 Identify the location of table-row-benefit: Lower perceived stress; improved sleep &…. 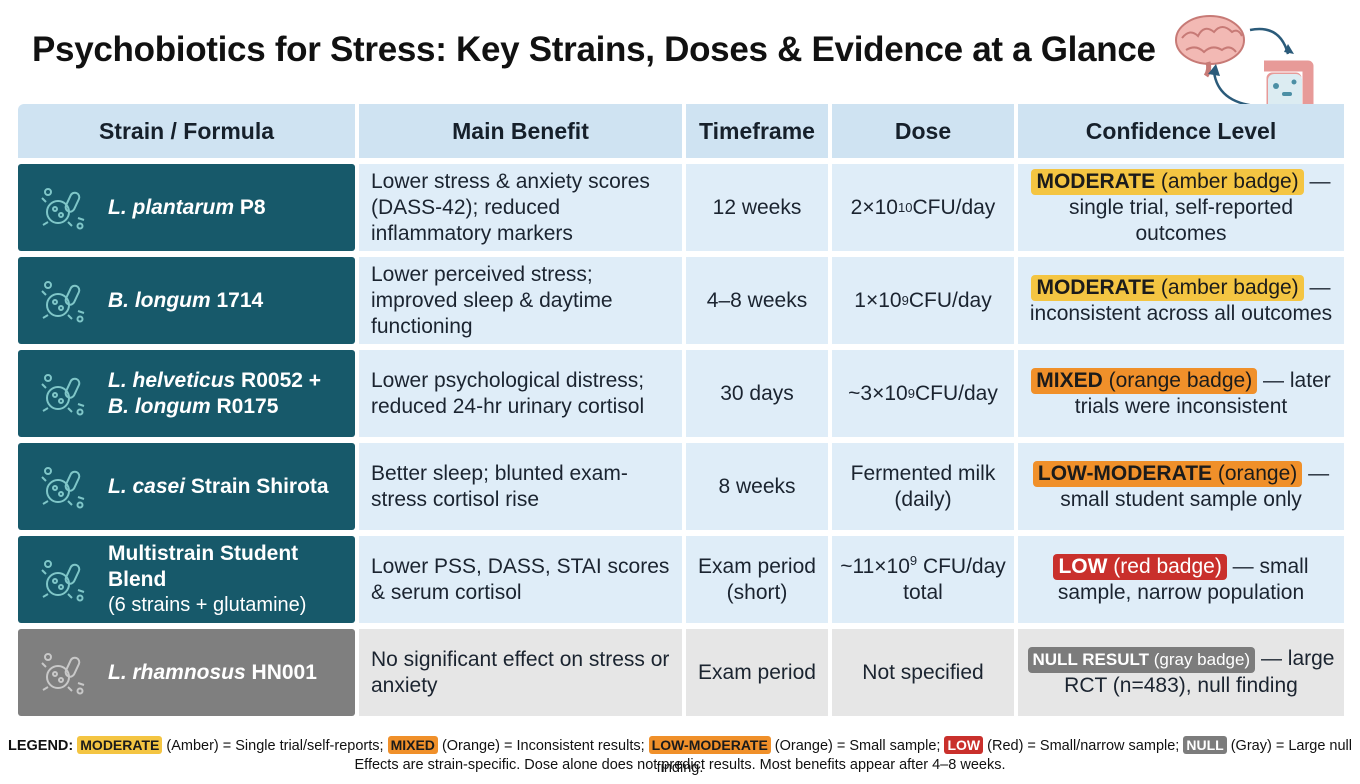
(520, 300).